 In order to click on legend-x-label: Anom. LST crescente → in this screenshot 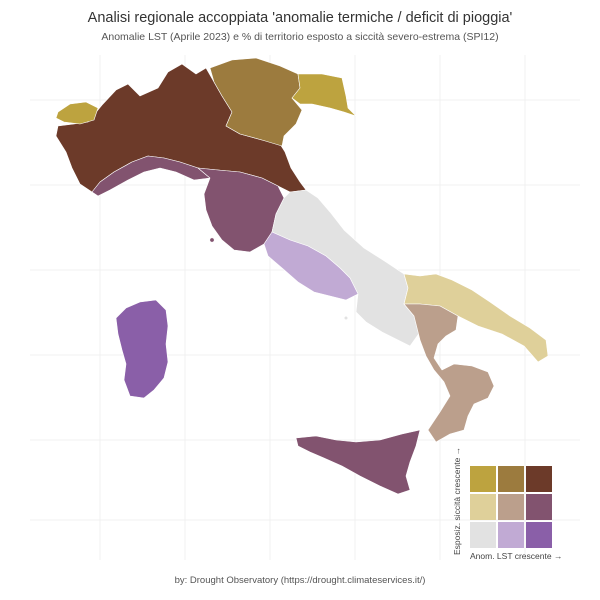, I will do `click(516, 556)`.